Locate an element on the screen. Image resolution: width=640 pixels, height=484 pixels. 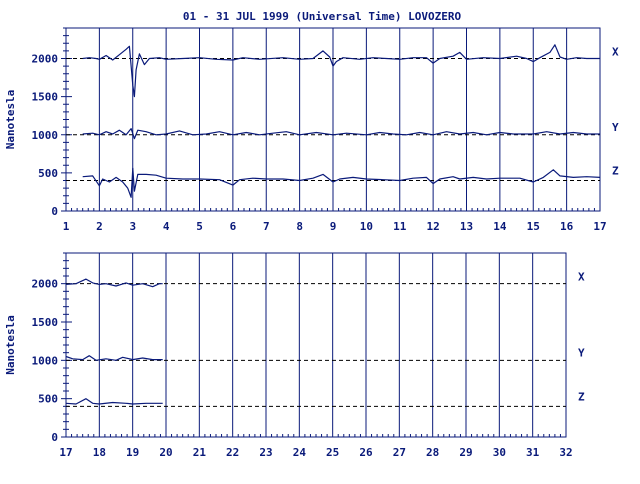
x-tick-label: 21 is located at coordinates (200, 452).